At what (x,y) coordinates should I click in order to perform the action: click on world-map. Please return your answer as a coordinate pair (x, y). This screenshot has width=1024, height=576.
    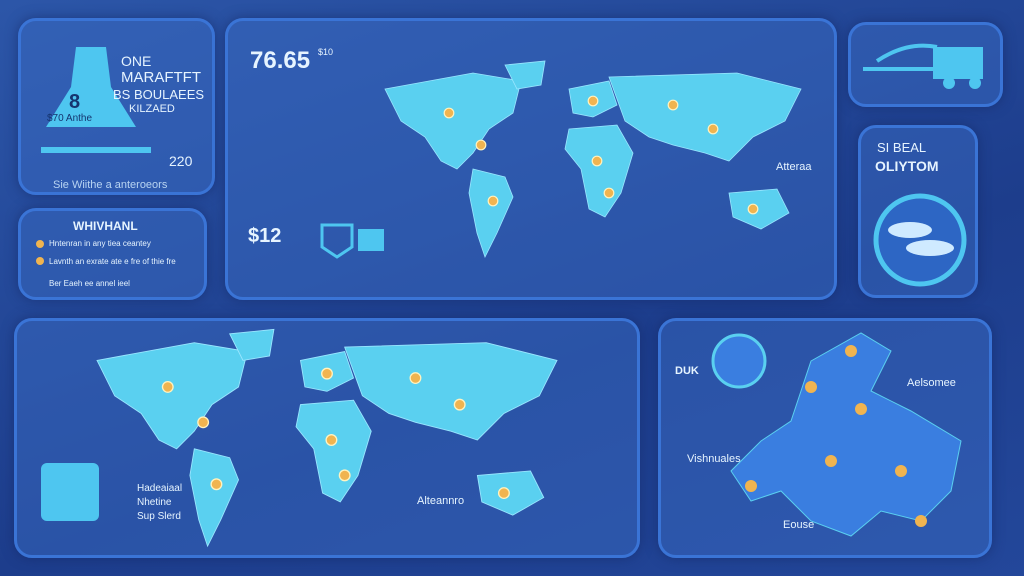
    Looking at the image, I should click on (593, 159).